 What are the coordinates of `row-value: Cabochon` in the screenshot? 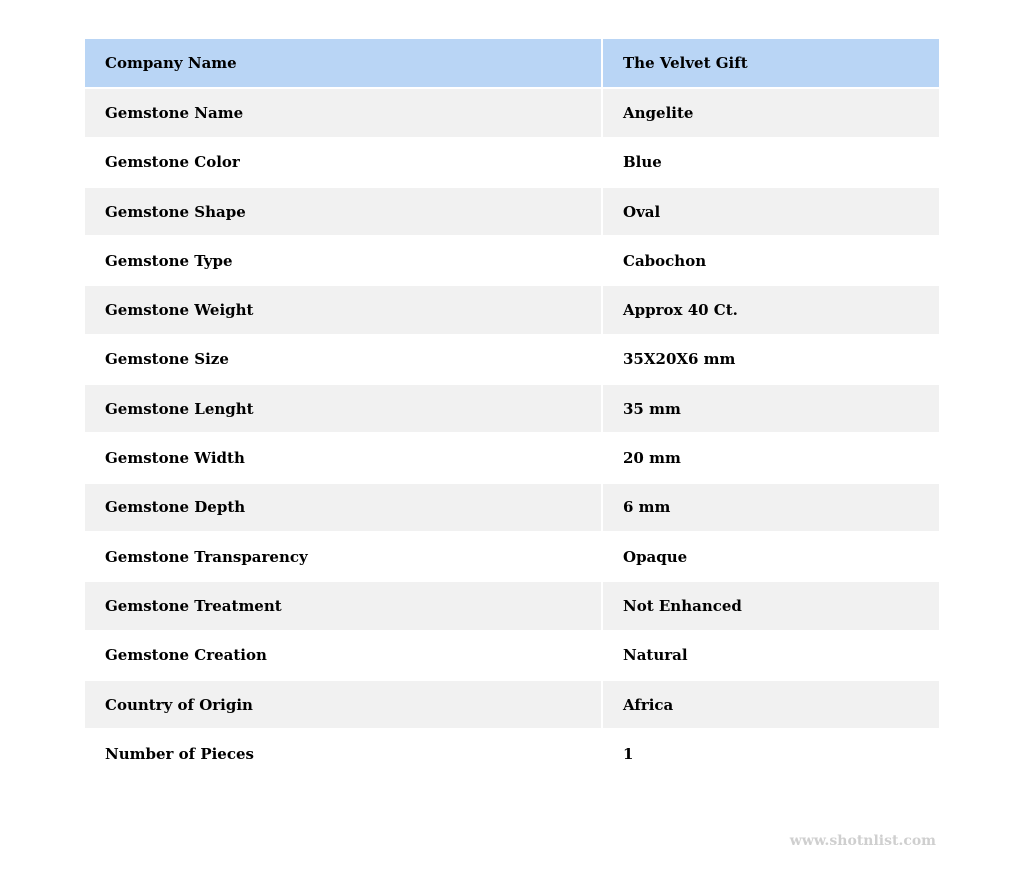 It's located at (770, 261).